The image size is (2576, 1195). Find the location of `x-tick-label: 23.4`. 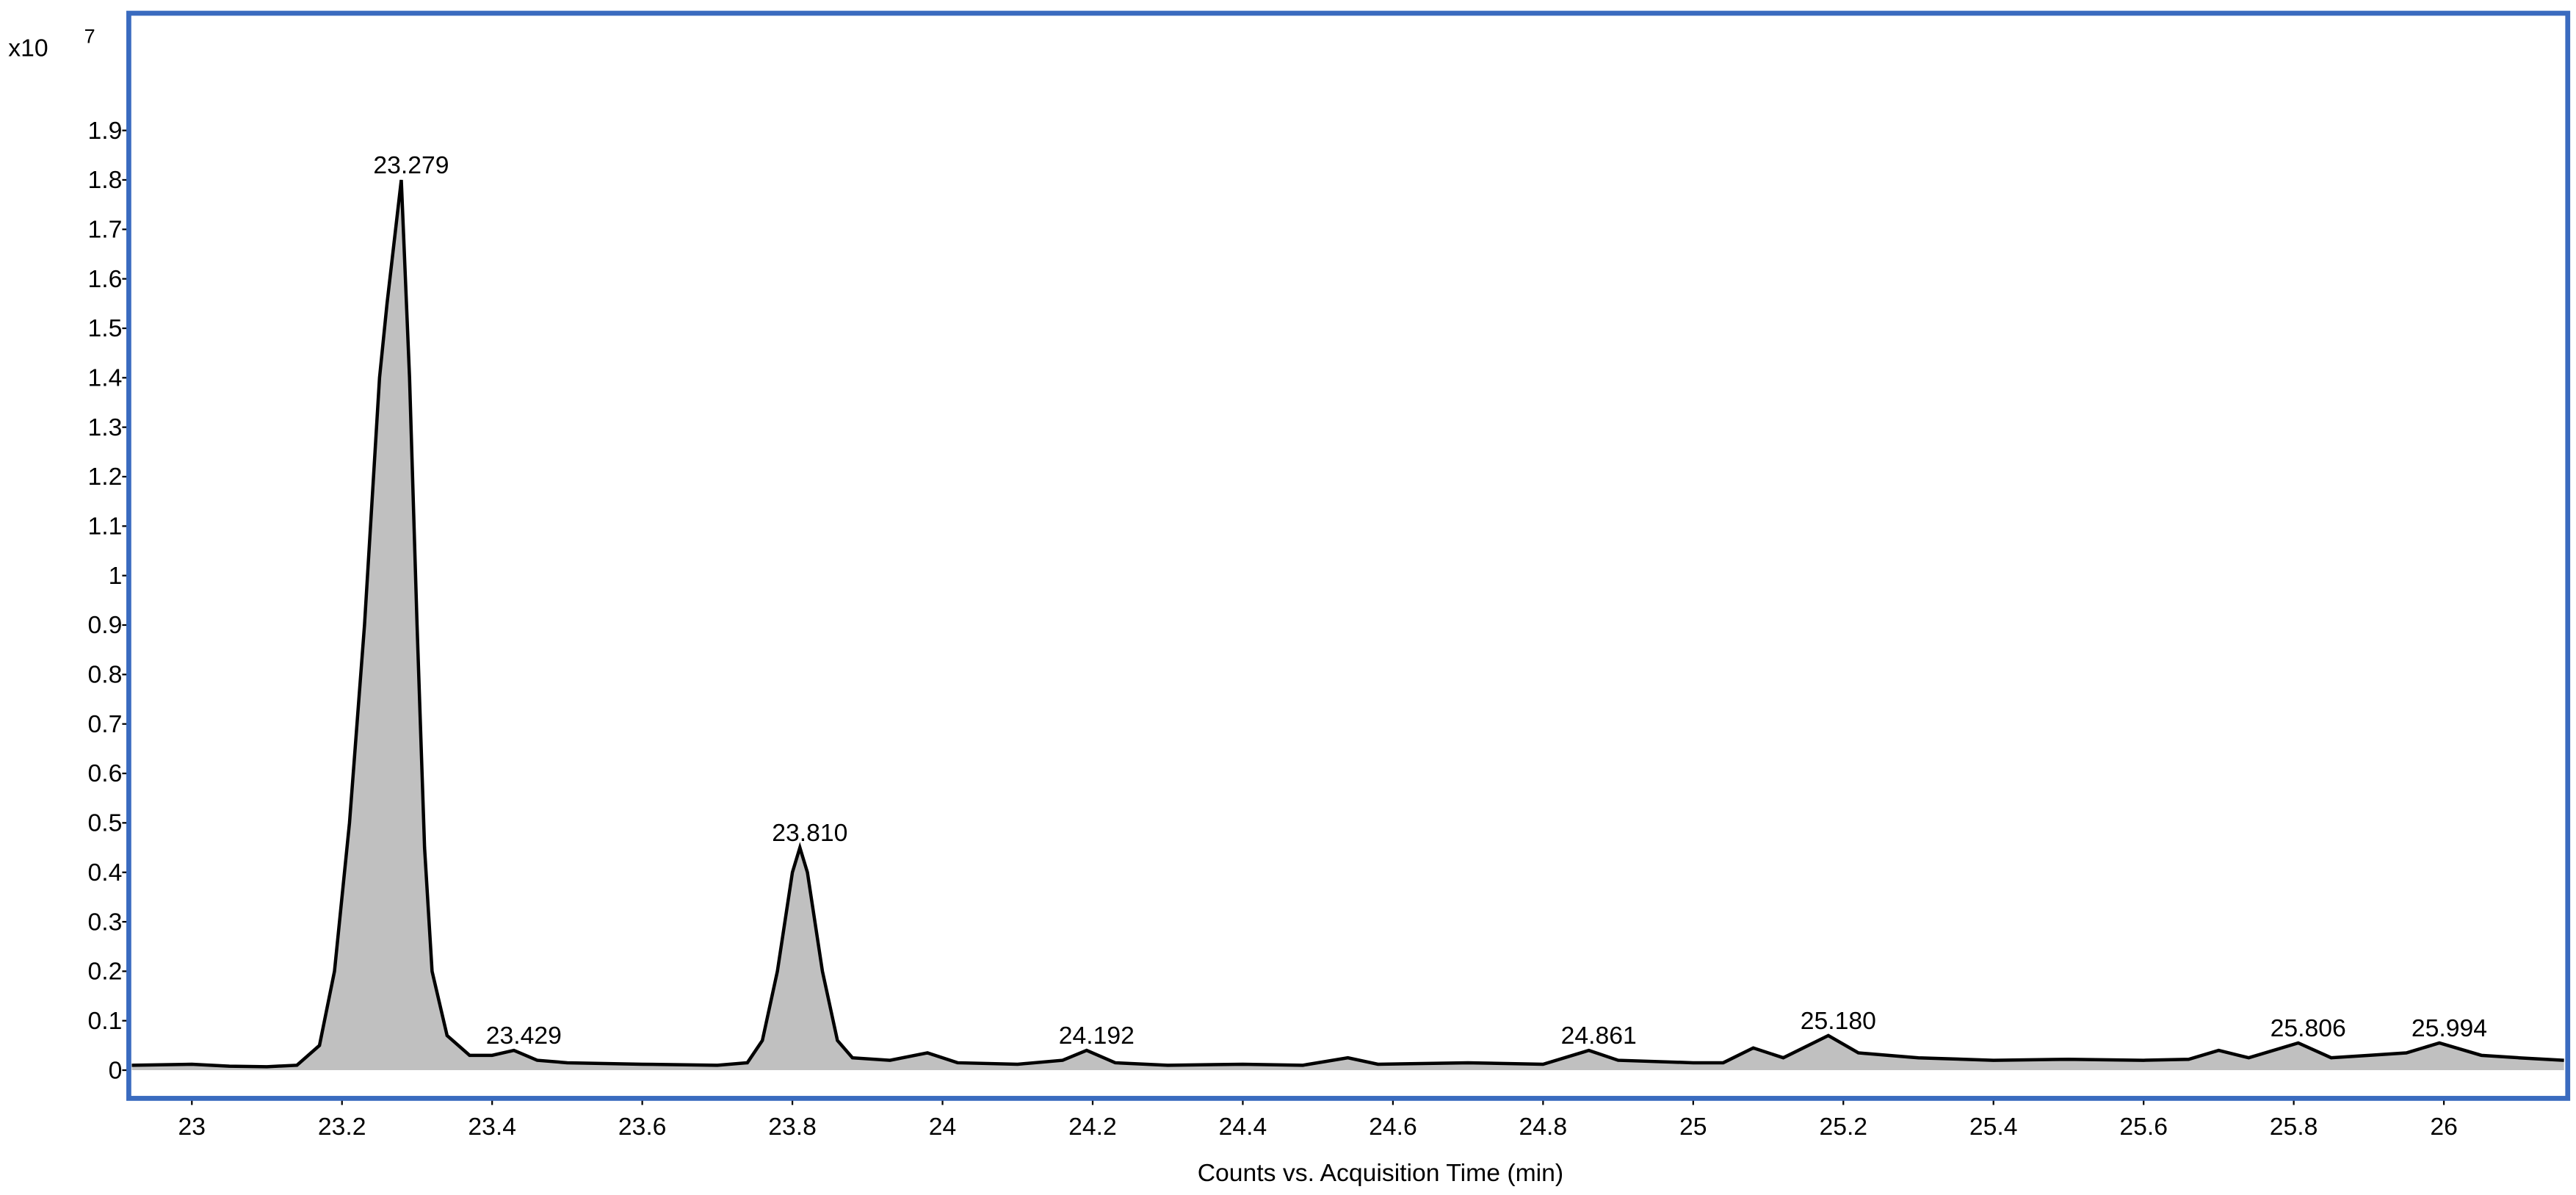

x-tick-label: 23.4 is located at coordinates (492, 1127).